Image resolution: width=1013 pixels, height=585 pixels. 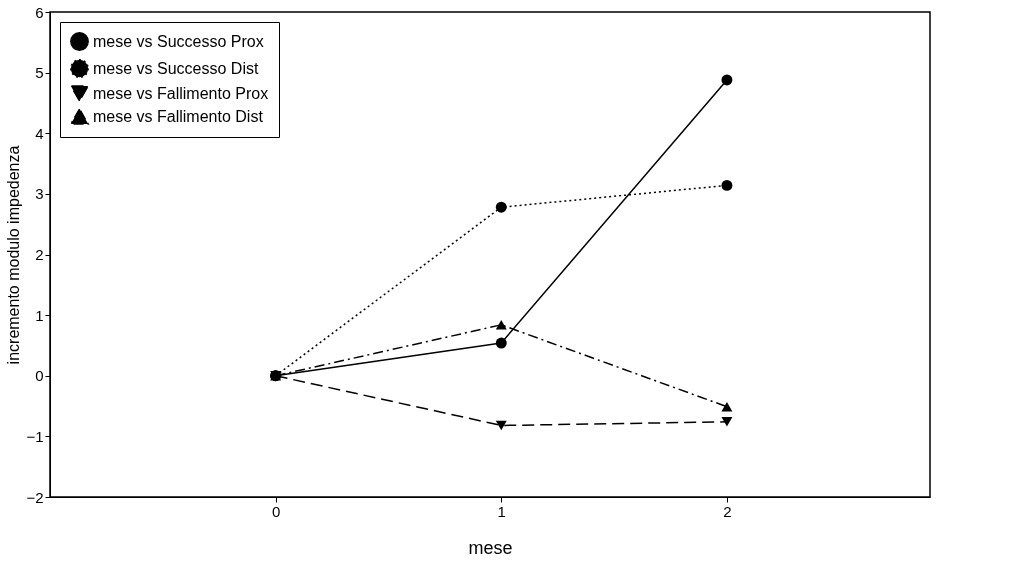 I want to click on y-tick-label: 0, so click(x=39, y=376).